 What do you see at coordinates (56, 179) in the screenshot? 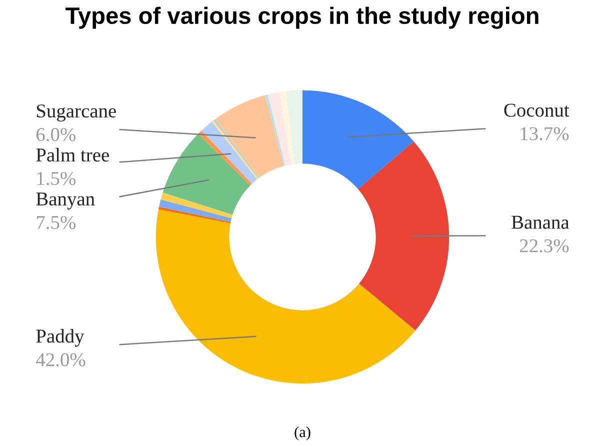
I see `data-label: 1.5%` at bounding box center [56, 179].